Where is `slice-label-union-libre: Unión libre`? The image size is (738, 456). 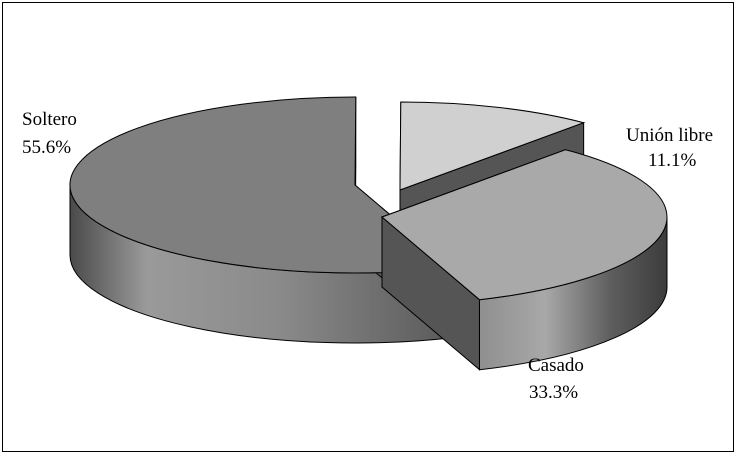 slice-label-union-libre: Unión libre is located at coordinates (669, 135).